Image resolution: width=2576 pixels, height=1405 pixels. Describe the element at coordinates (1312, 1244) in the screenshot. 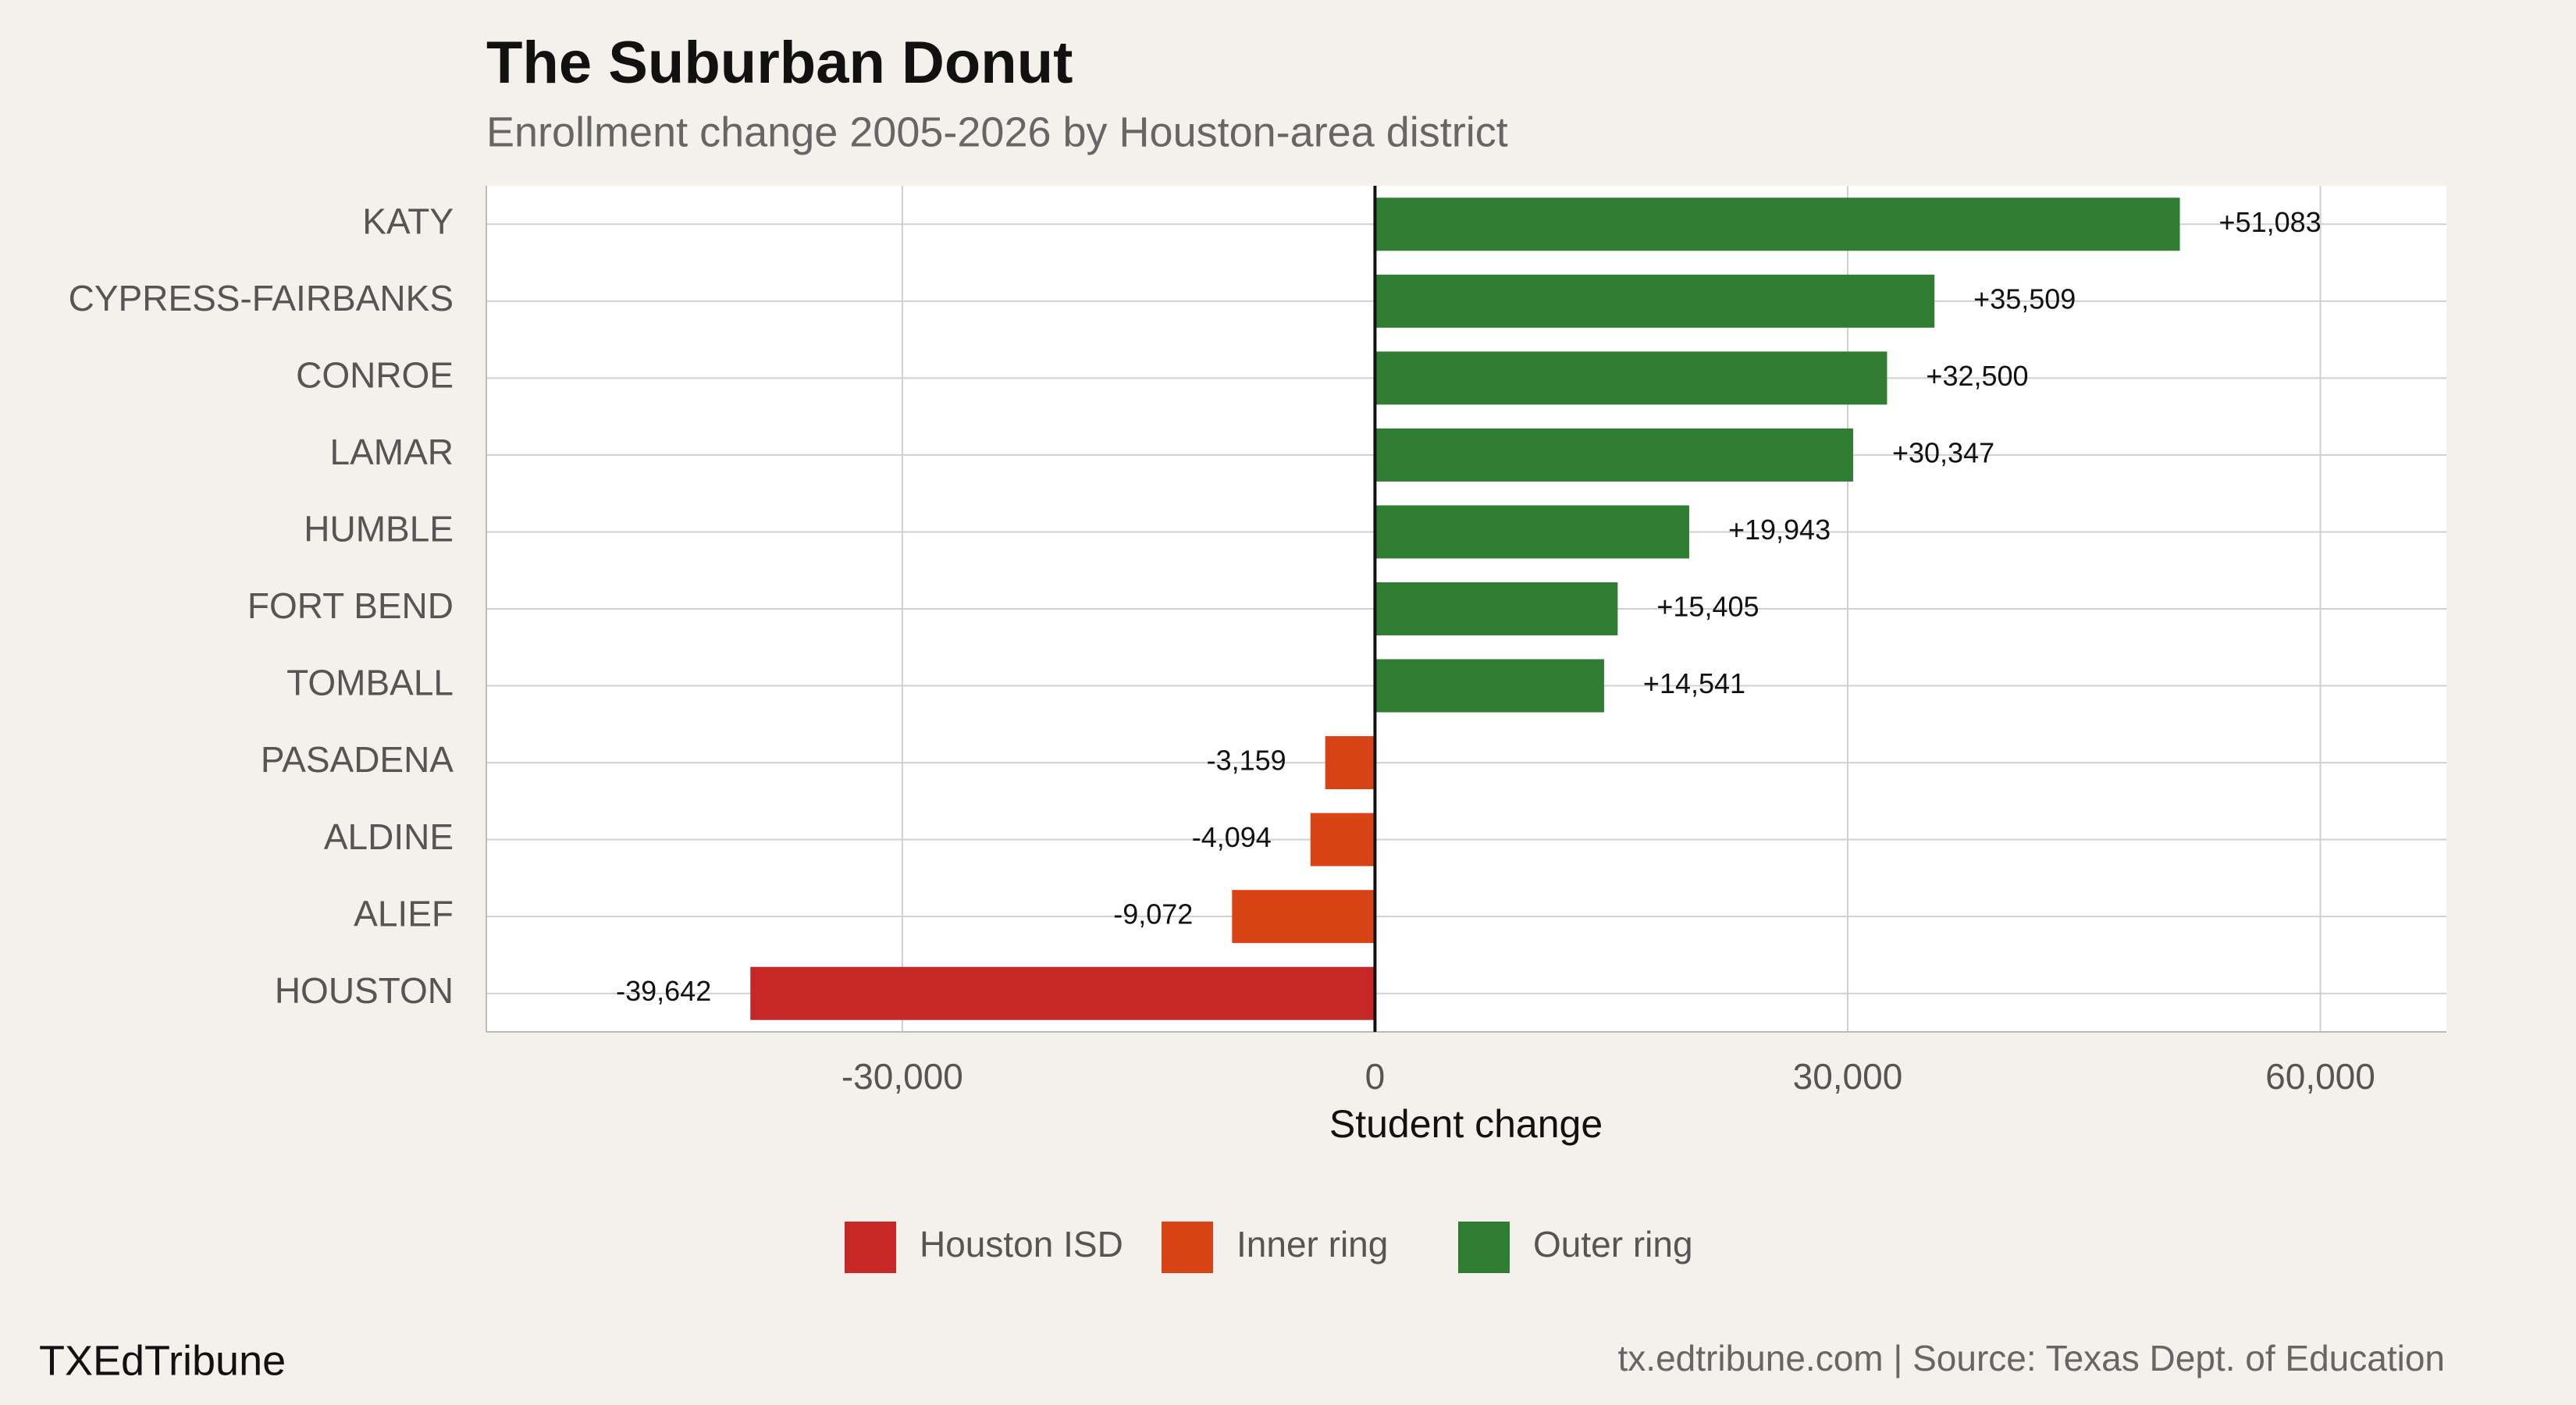

I see `legend-label: Inner ring` at that location.